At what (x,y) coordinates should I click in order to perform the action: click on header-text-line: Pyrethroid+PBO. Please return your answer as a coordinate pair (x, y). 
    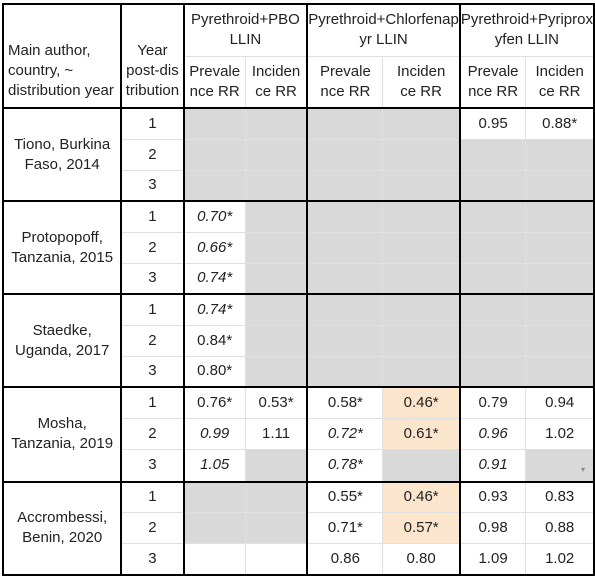
    Looking at the image, I should click on (245, 20).